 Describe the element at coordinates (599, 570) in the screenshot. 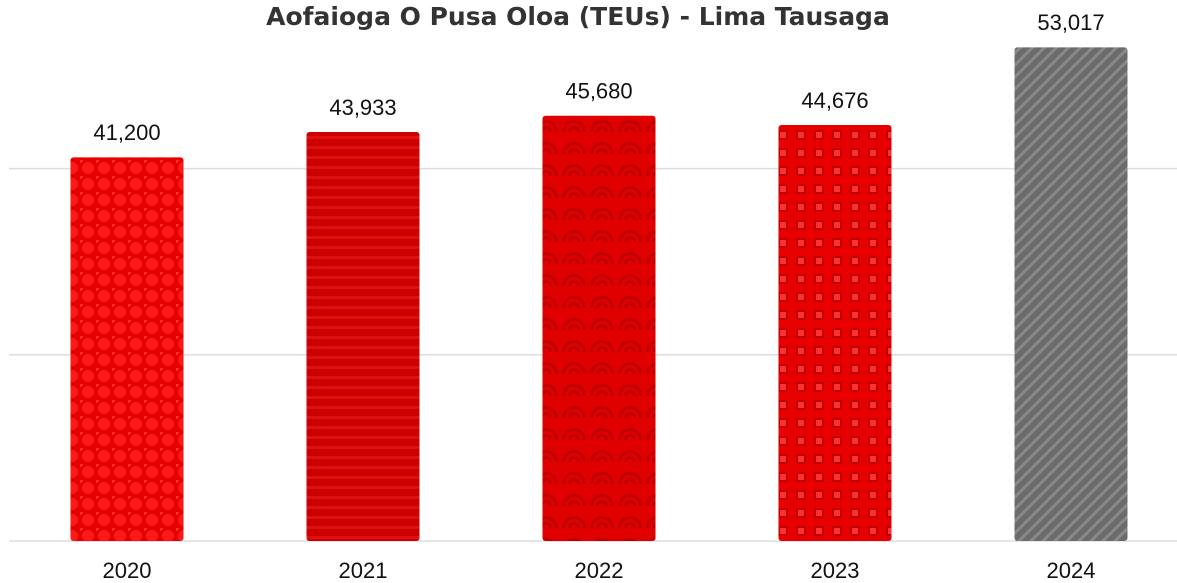

I see `x-tick-label: 2022` at that location.